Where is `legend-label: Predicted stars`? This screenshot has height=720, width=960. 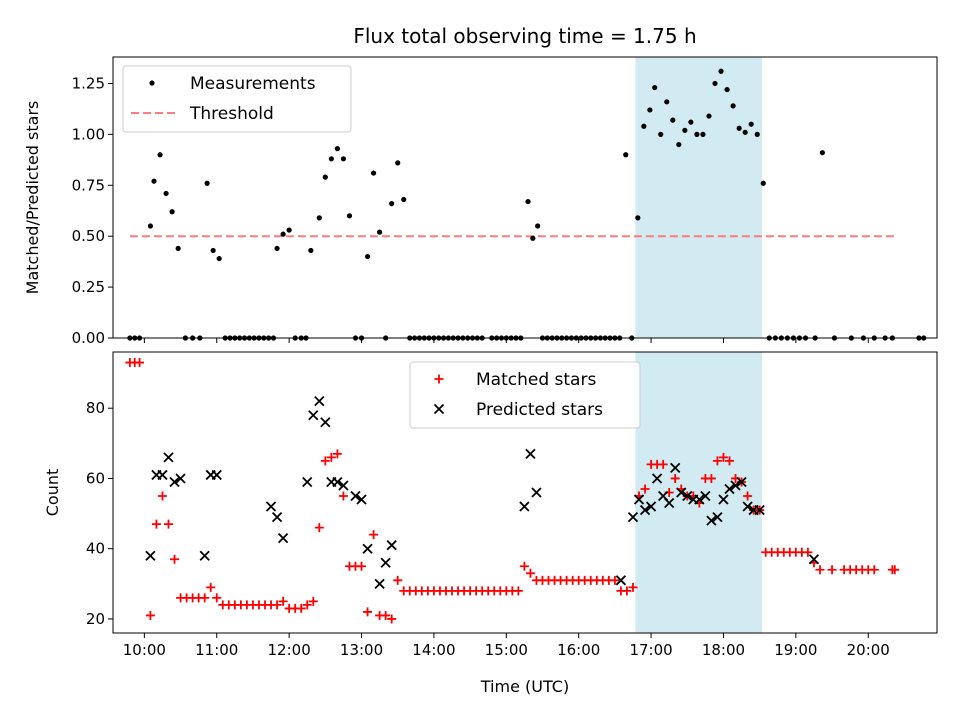 legend-label: Predicted stars is located at coordinates (539, 410).